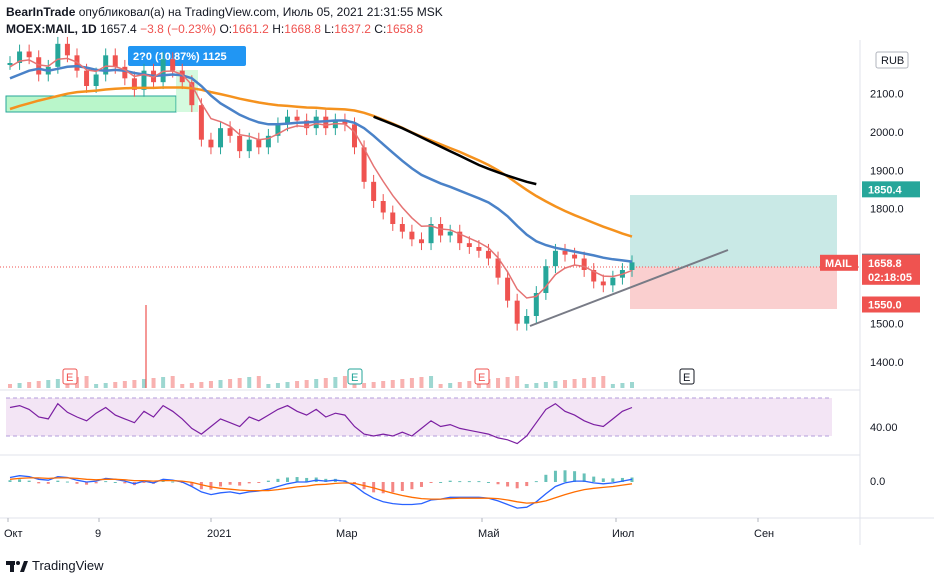 This screenshot has height=585, width=934. Describe the element at coordinates (839, 262) in the screenshot. I see `symbol-tag` at that location.